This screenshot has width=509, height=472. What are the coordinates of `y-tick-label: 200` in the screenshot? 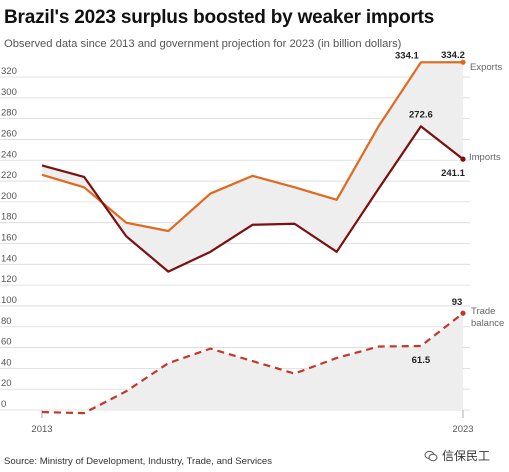 It's located at (9, 196).